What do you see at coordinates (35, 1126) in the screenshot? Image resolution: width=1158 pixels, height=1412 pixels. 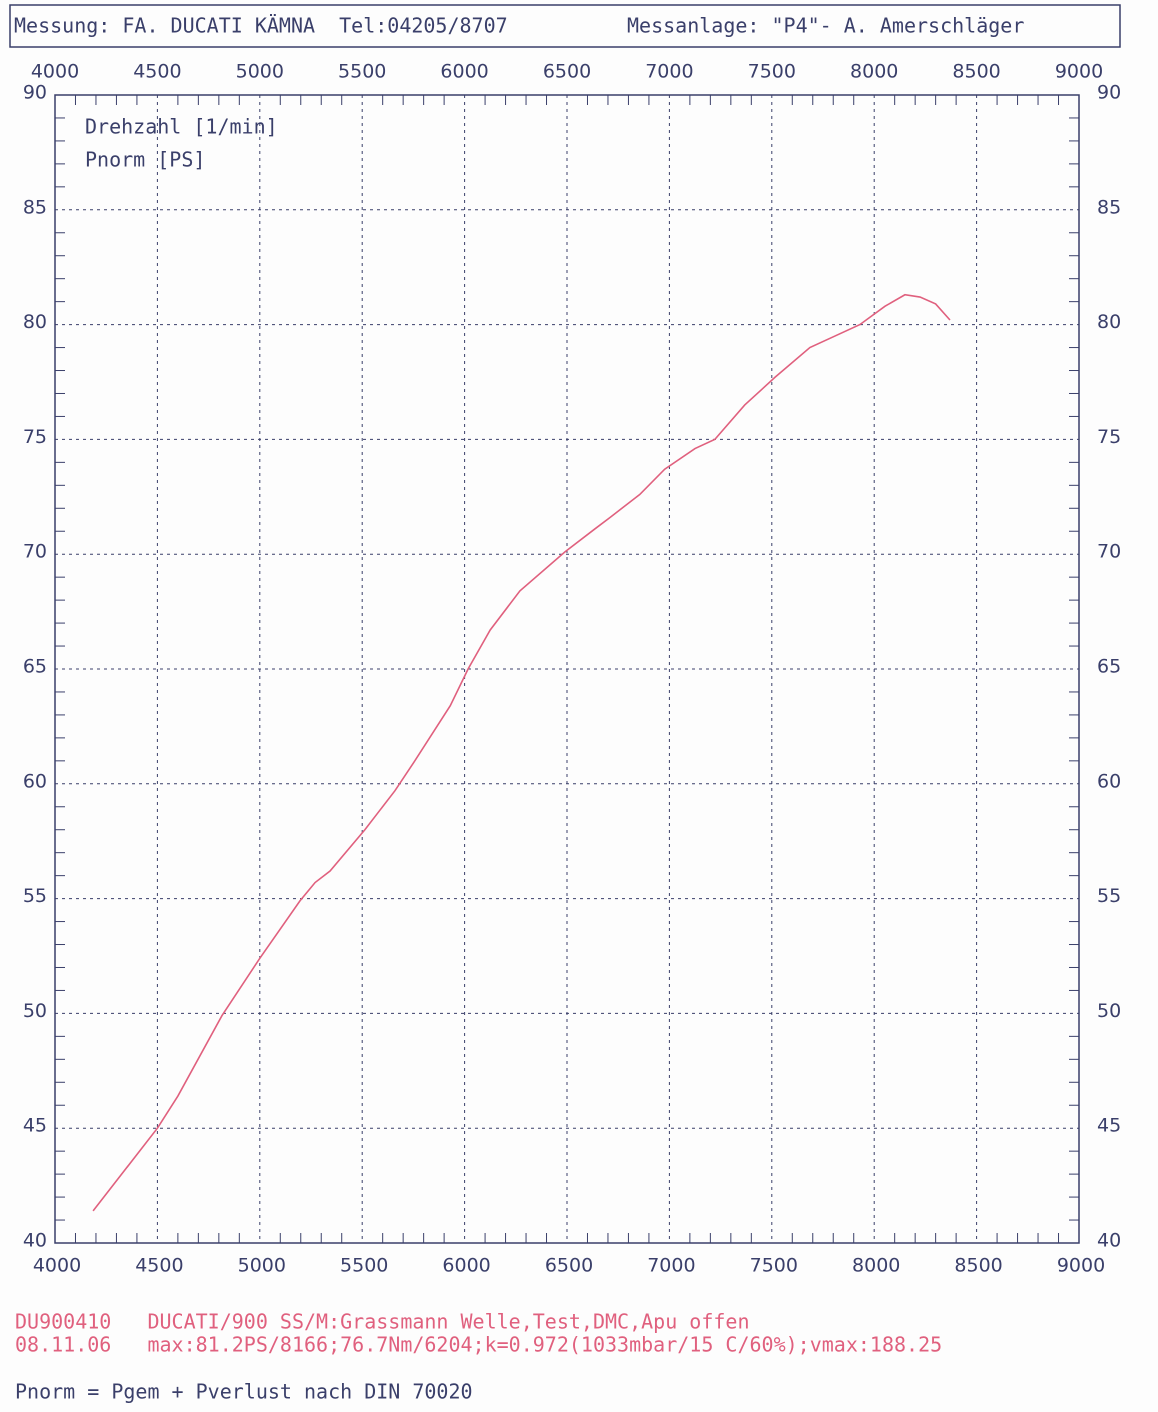 I see `y-tick-label: 45` at bounding box center [35, 1126].